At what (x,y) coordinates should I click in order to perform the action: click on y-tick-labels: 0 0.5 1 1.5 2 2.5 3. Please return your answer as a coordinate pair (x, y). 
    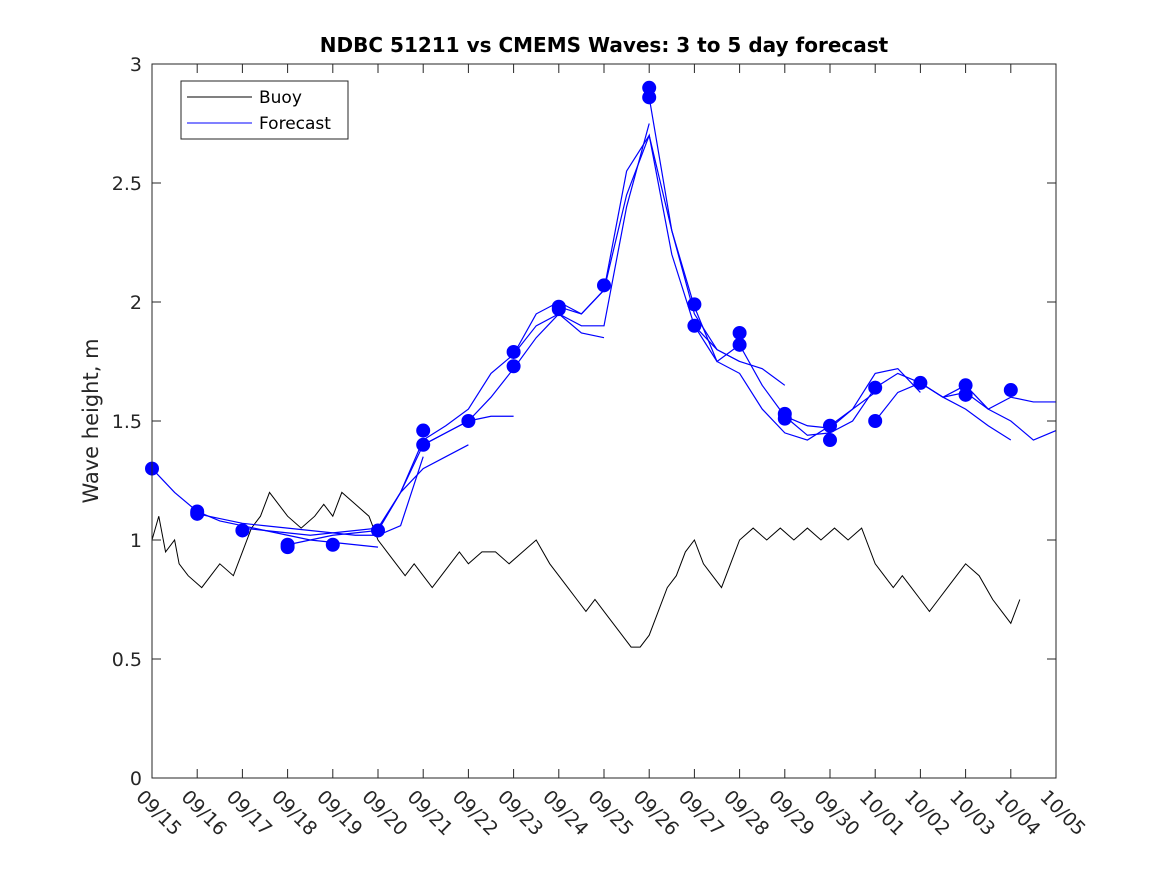
    Looking at the image, I should click on (127, 422).